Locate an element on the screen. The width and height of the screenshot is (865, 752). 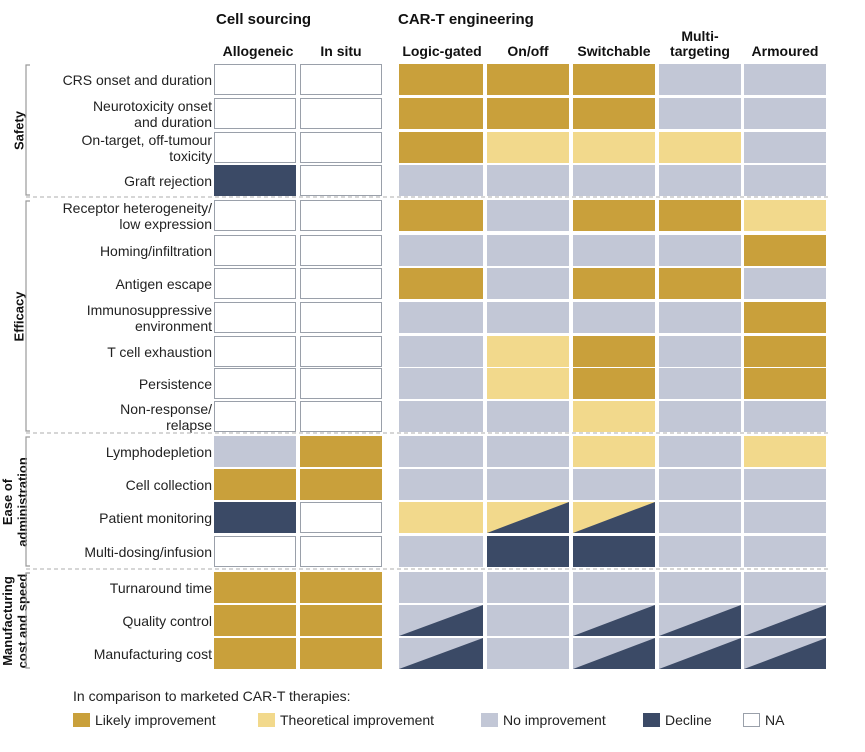
legend-label: Theoretical improvement is located at coordinates (357, 720).